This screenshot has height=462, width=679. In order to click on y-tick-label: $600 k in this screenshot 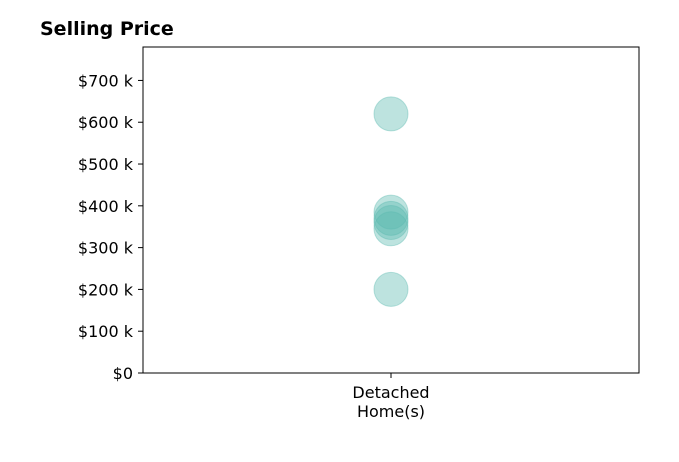, I will do `click(106, 122)`.